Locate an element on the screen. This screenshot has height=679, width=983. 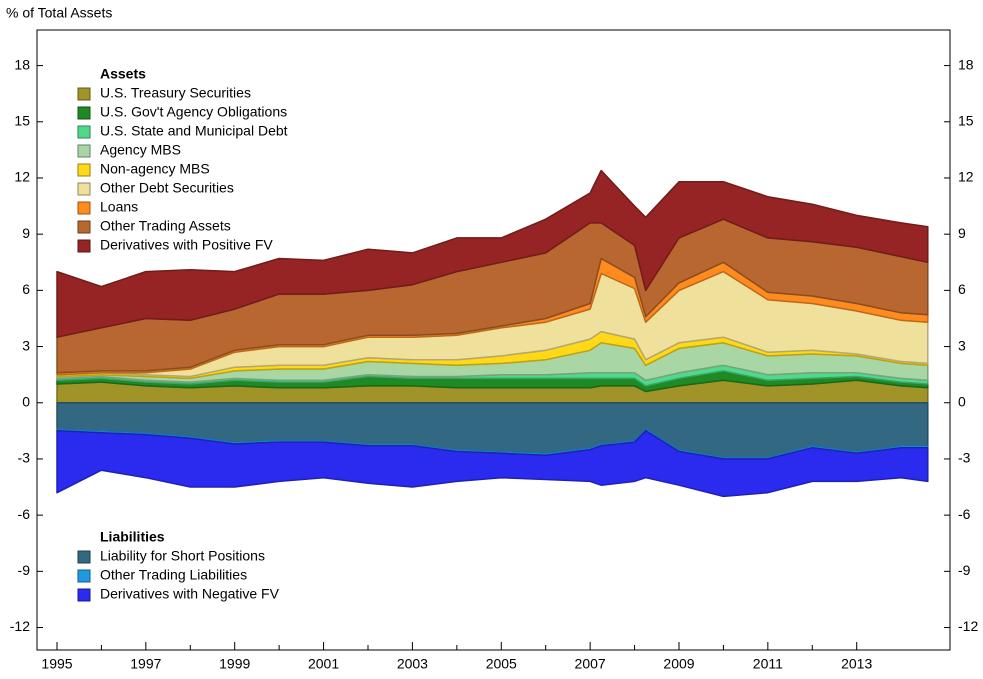
legend-label: Other Trading Liabilities is located at coordinates (173, 575).